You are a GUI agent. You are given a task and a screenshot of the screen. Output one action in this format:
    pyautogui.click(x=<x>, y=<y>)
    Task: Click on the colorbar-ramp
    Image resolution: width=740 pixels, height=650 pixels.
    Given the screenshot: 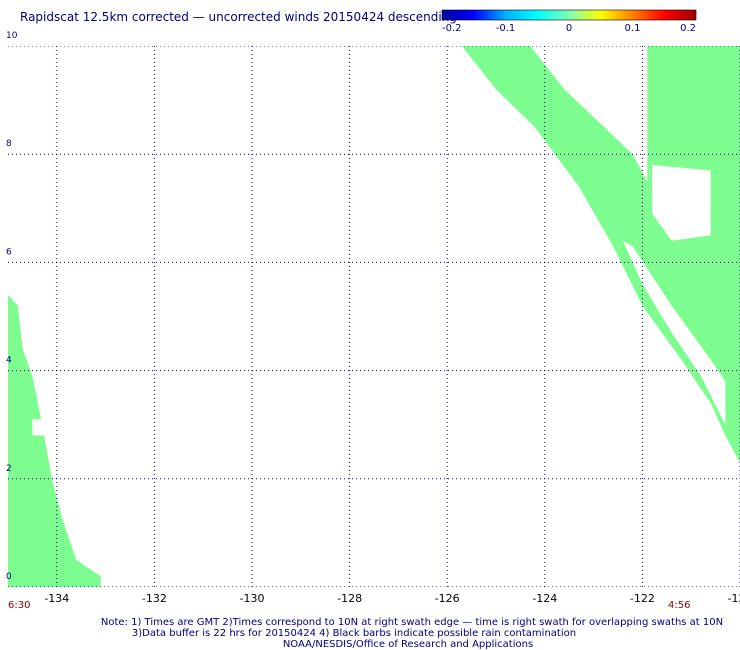 What is the action you would take?
    pyautogui.click(x=569, y=15)
    